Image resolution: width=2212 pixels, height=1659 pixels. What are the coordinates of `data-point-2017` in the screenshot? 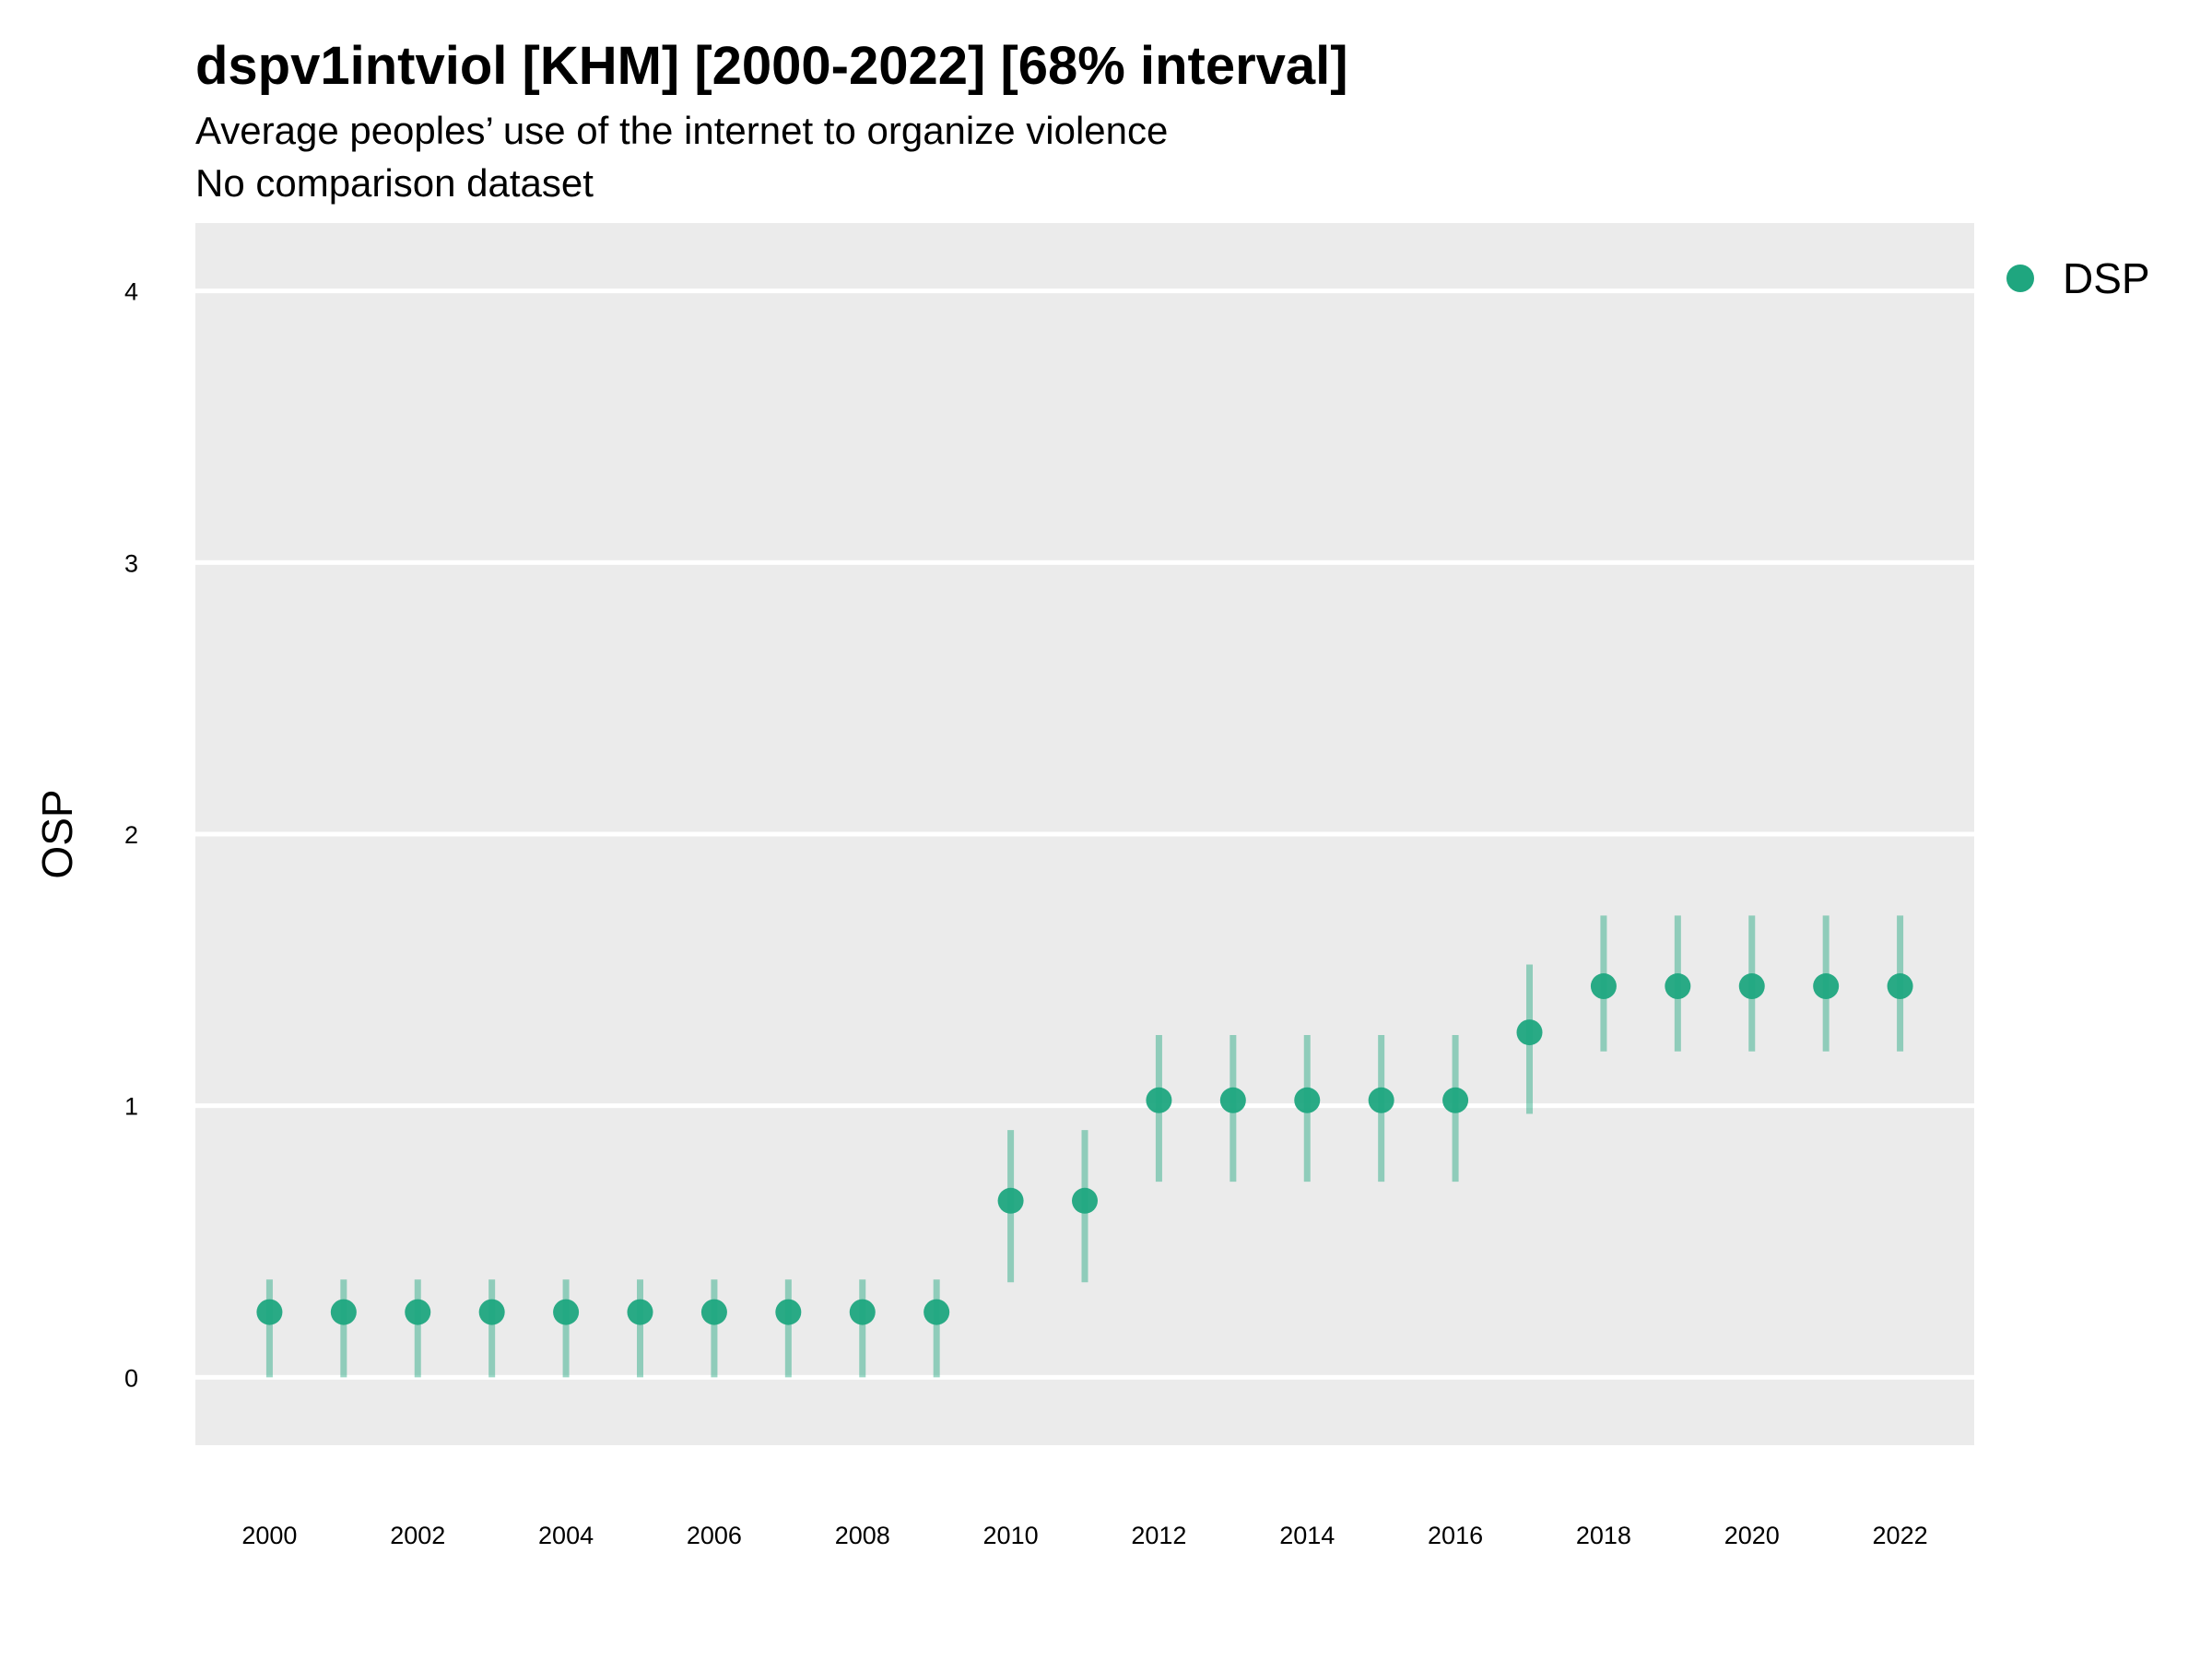 It's located at (1529, 1032).